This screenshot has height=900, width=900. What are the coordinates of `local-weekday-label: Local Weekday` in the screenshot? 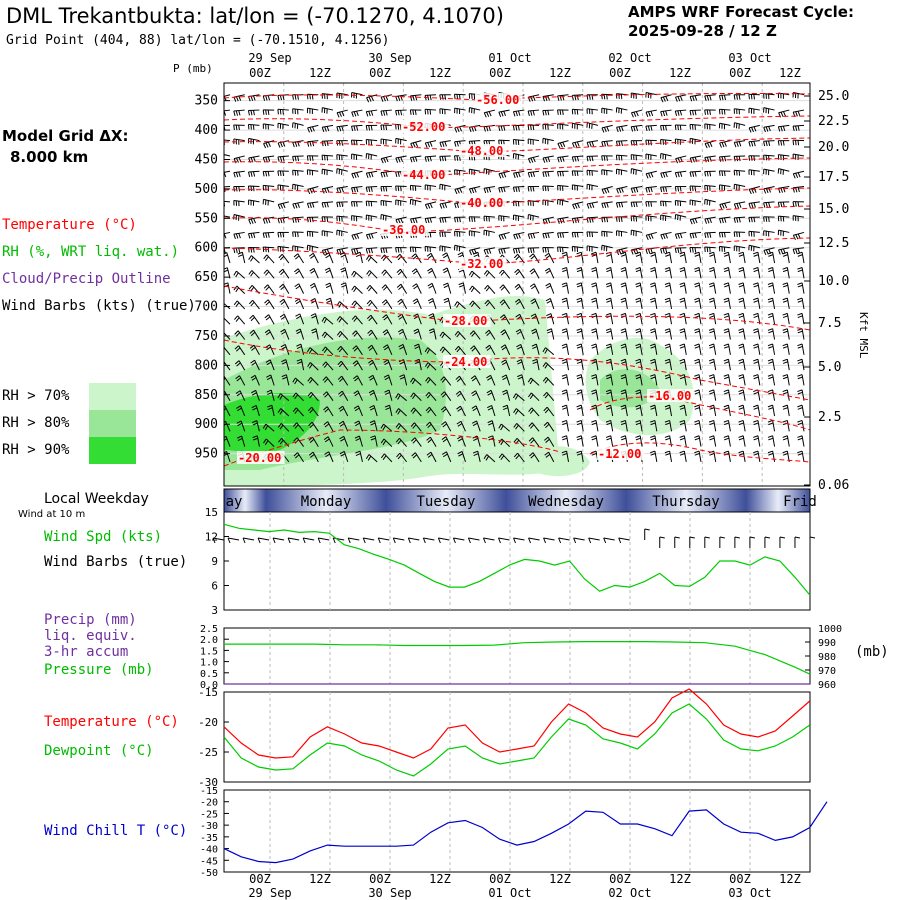 It's located at (96, 499).